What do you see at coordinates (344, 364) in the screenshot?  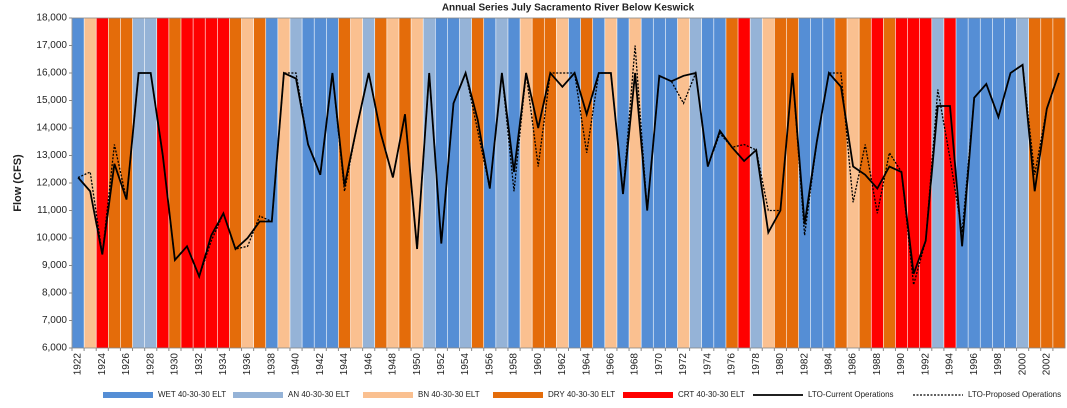 I see `x-tick-label: 1944` at bounding box center [344, 364].